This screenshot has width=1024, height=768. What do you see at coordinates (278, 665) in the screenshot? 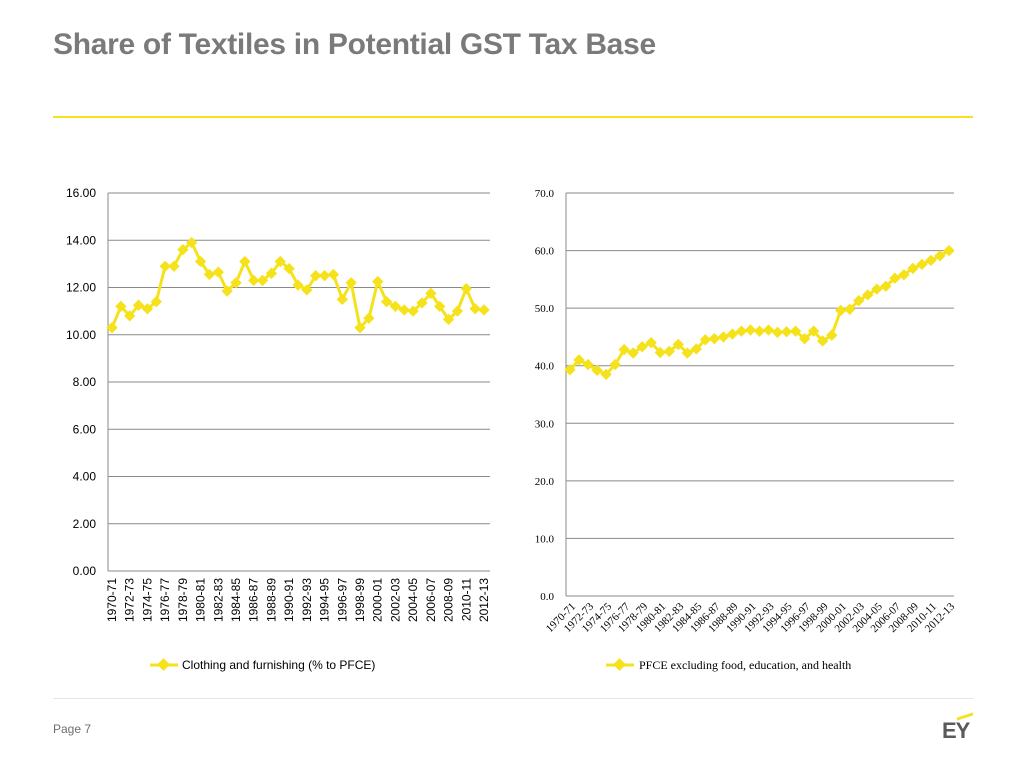
I see `left-legend-label: Clothing and furnishing (% to PFCE)` at bounding box center [278, 665].